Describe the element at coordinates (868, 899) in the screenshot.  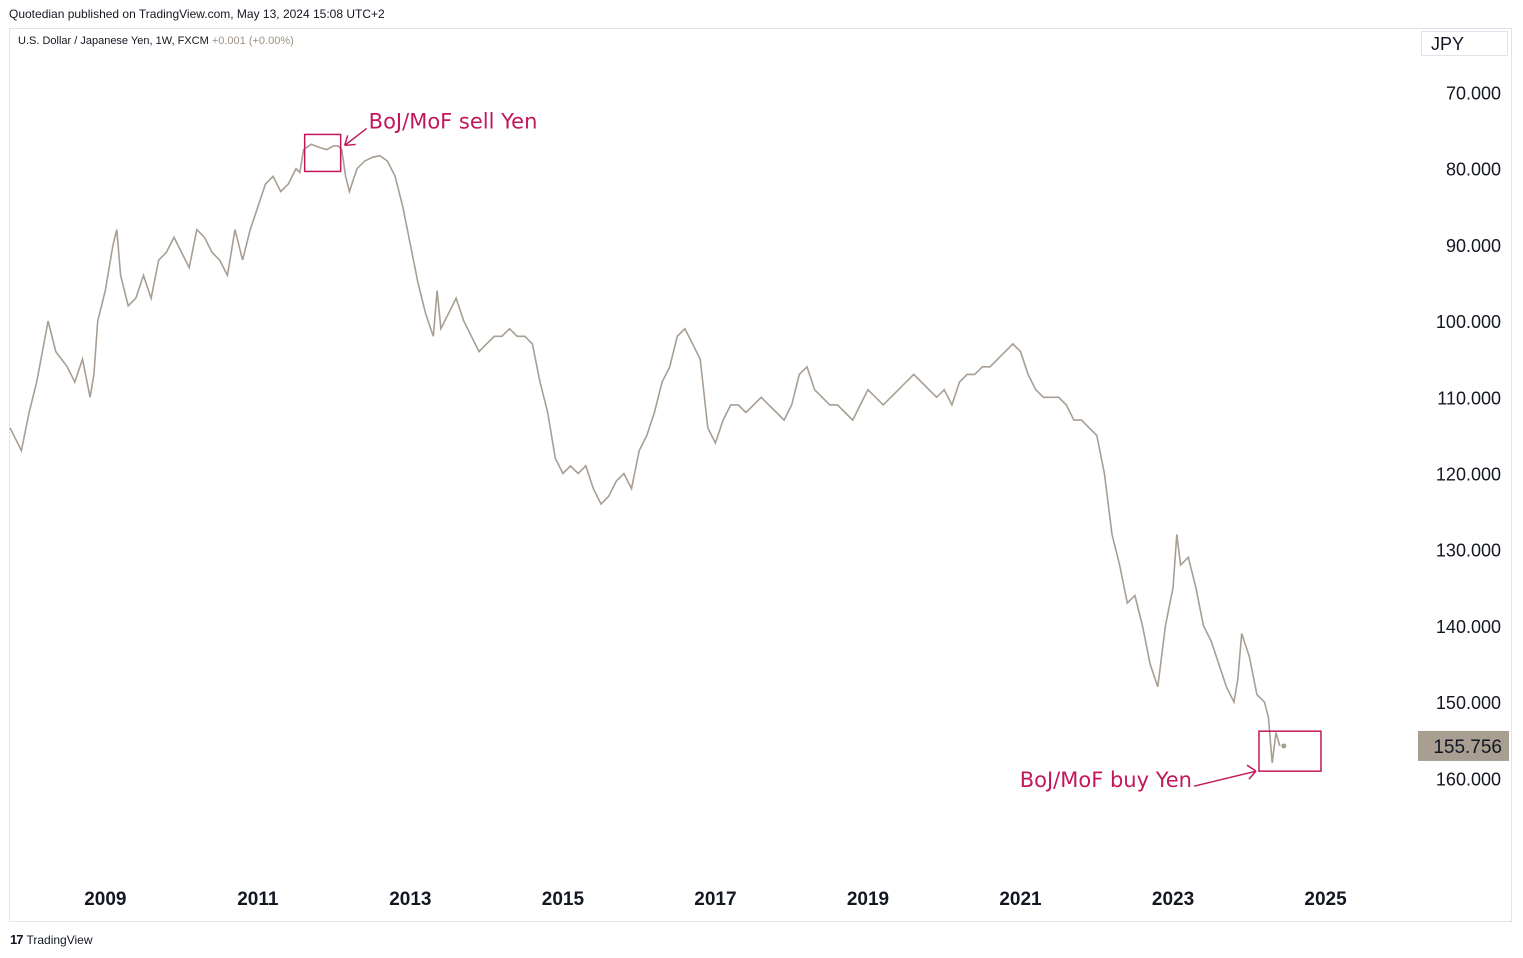
I see `x-tick-label: 2019` at that location.